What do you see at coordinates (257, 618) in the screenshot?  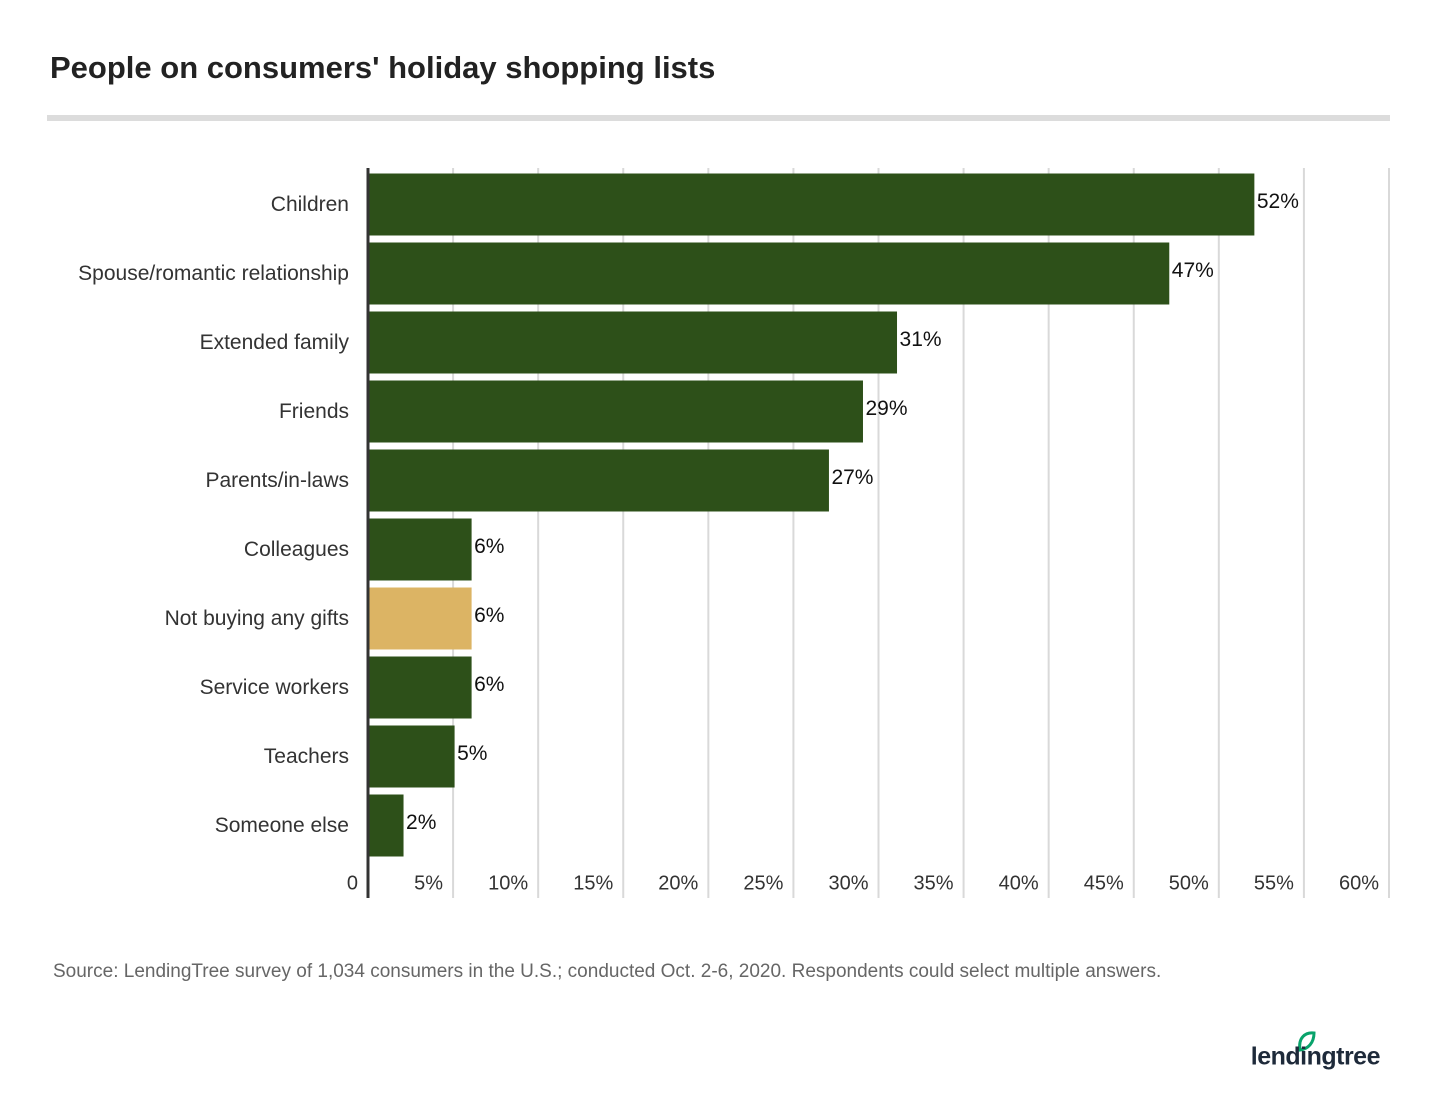 I see `category-label: Not buying any gifts` at bounding box center [257, 618].